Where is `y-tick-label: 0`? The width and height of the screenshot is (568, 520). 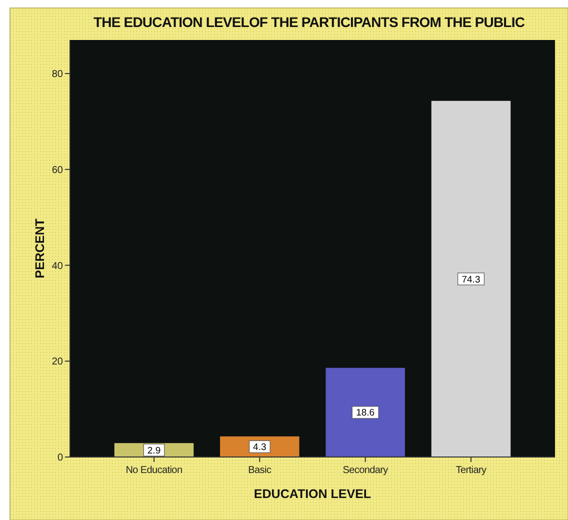
y-tick-label: 0 is located at coordinates (60, 458).